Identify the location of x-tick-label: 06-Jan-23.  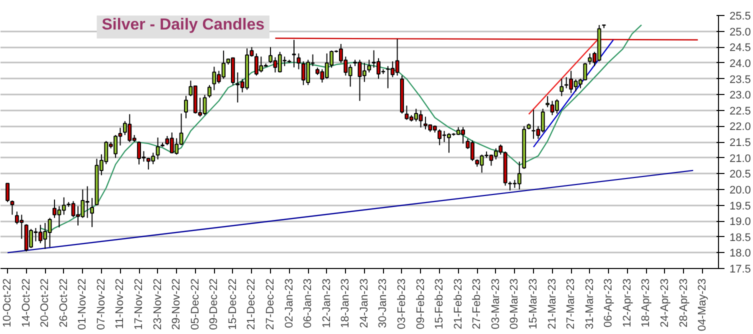
(308, 303).